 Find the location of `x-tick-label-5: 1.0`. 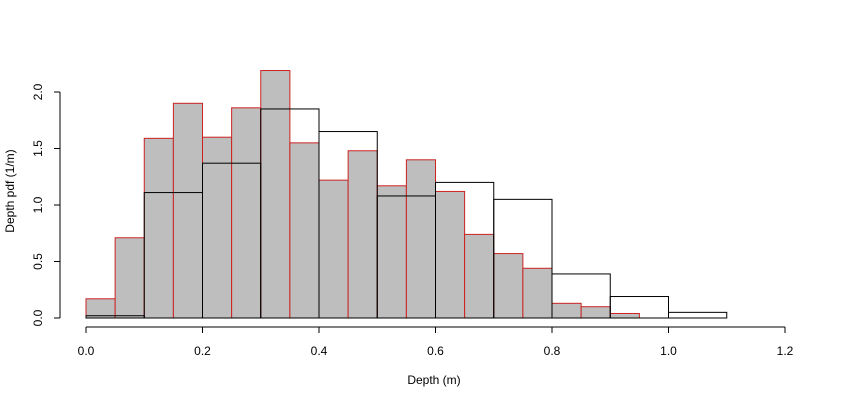

x-tick-label-5: 1.0 is located at coordinates (668, 351).